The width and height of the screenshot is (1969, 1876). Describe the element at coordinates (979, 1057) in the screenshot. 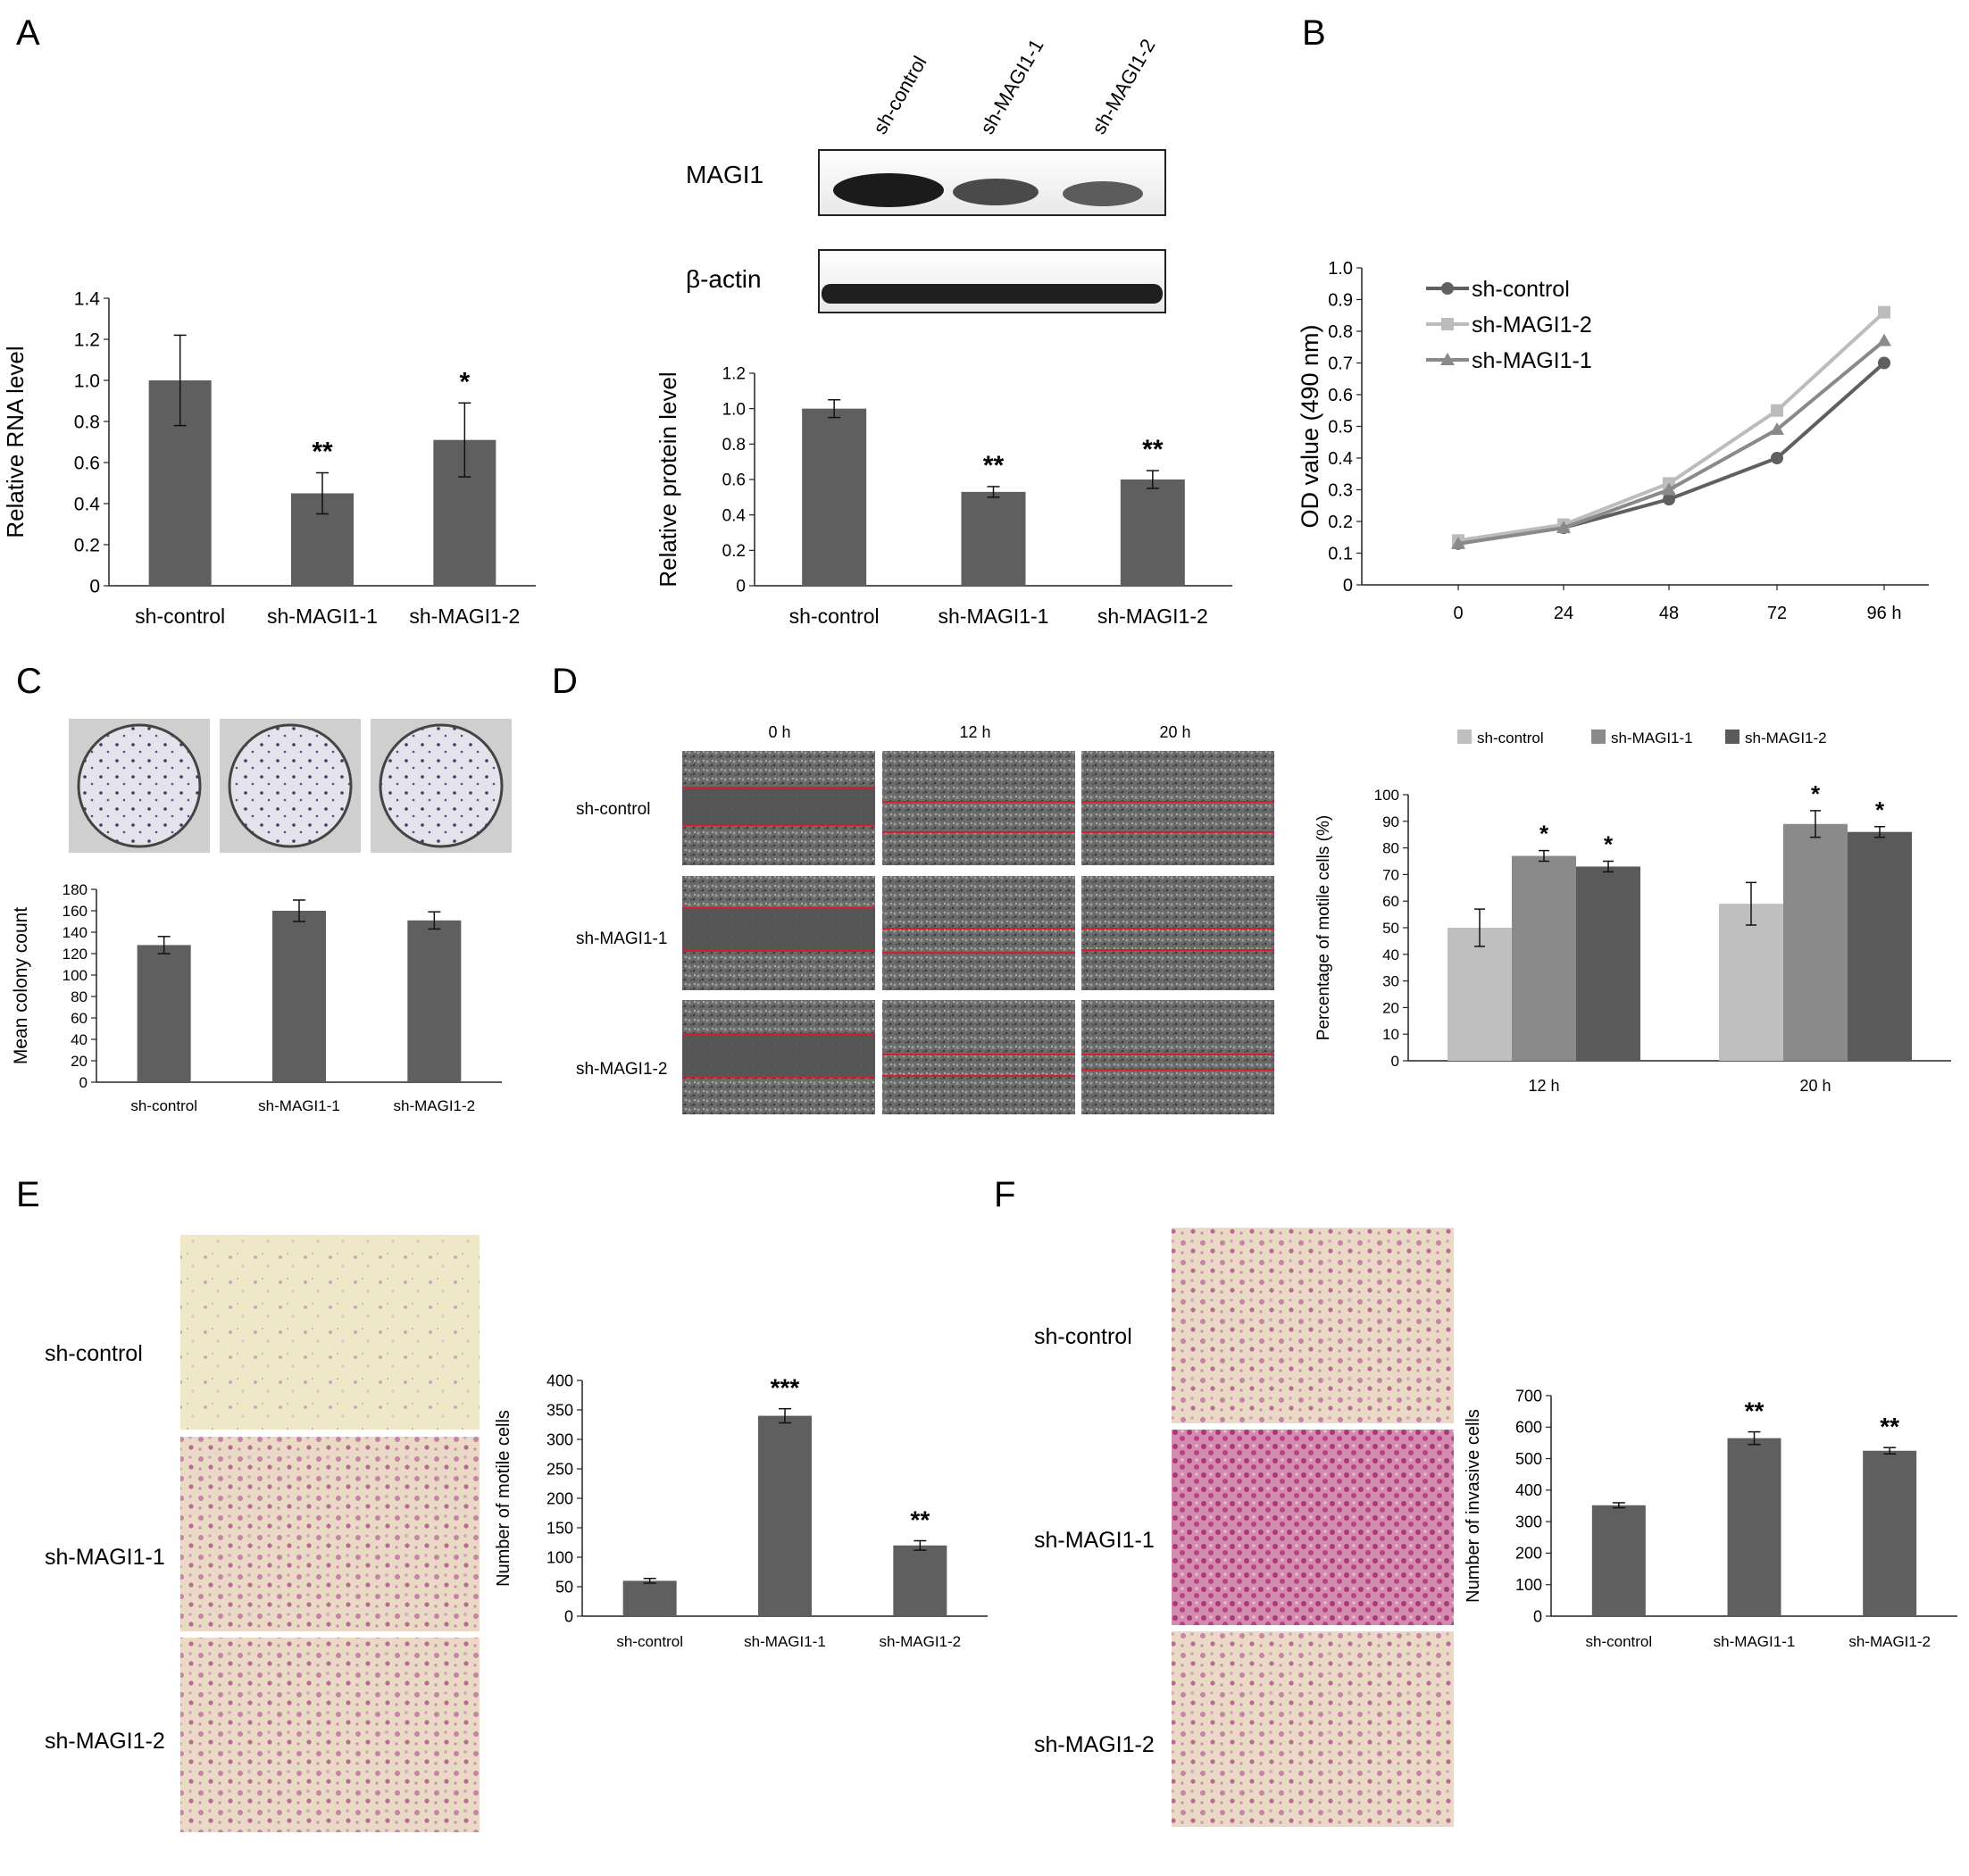

I see `scratch-image-magi1-2-12h` at that location.